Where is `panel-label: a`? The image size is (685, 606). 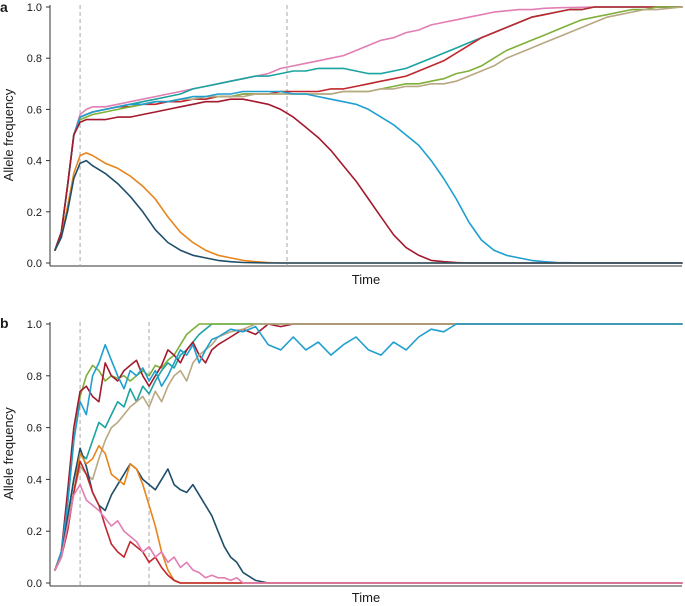 panel-label: a is located at coordinates (4, 7).